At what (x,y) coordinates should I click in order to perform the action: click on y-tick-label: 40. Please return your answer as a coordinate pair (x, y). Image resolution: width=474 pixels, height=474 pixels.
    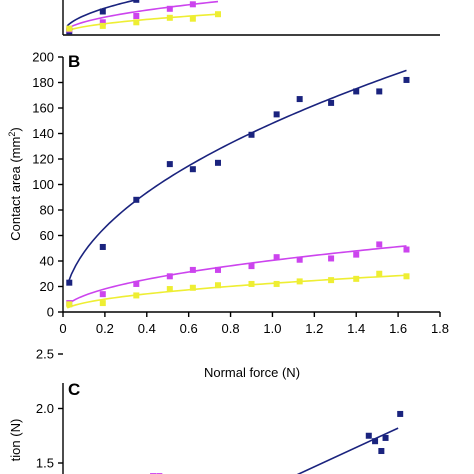
    Looking at the image, I should click on (47, 261).